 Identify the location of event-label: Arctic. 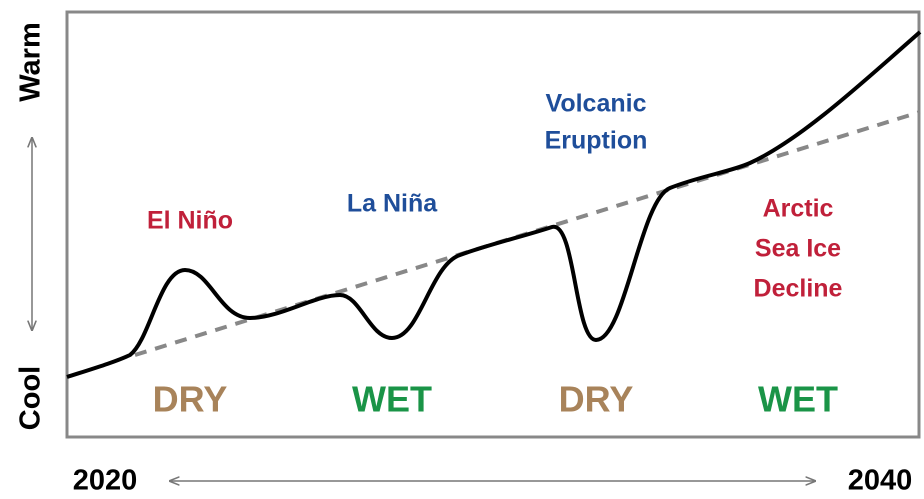
(798, 209).